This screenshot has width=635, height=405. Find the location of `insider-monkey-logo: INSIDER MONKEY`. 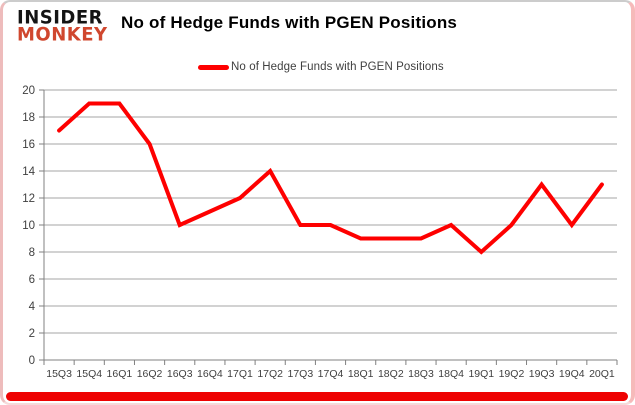

insider-monkey-logo: INSIDER MONKEY is located at coordinates (65, 25).